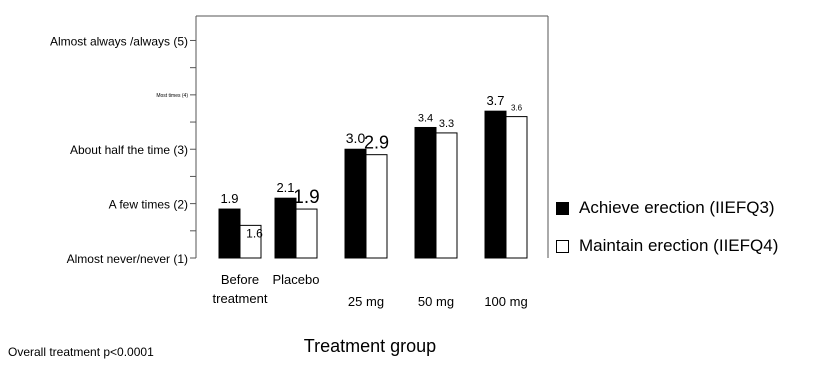 The width and height of the screenshot is (825, 370). Describe the element at coordinates (562, 246) in the screenshot. I see `legend-swatch-maintain` at that location.